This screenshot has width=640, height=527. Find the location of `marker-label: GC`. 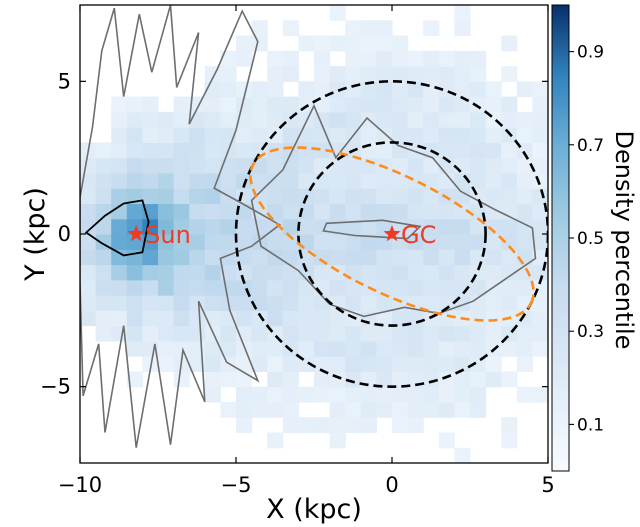

marker-label: GC is located at coordinates (418, 235).